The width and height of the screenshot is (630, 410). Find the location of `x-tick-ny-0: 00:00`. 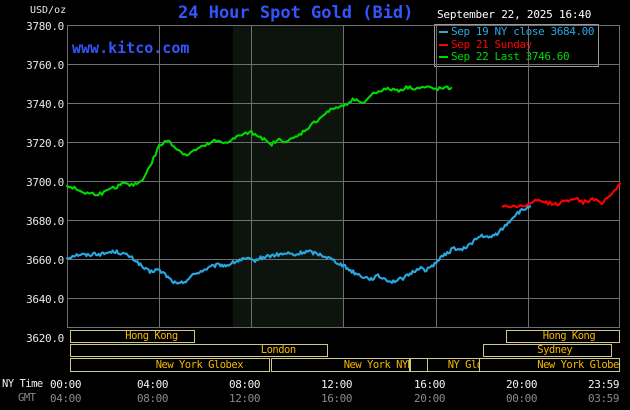

x-tick-ny-0: 00:00 is located at coordinates (66, 384).